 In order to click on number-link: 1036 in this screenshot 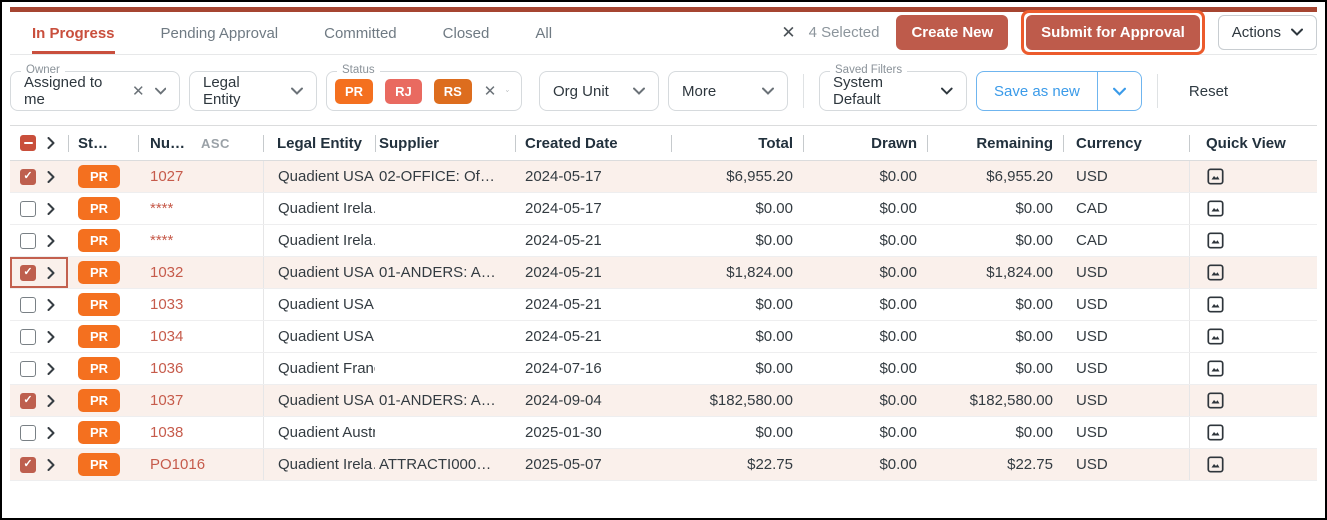, I will do `click(167, 368)`.